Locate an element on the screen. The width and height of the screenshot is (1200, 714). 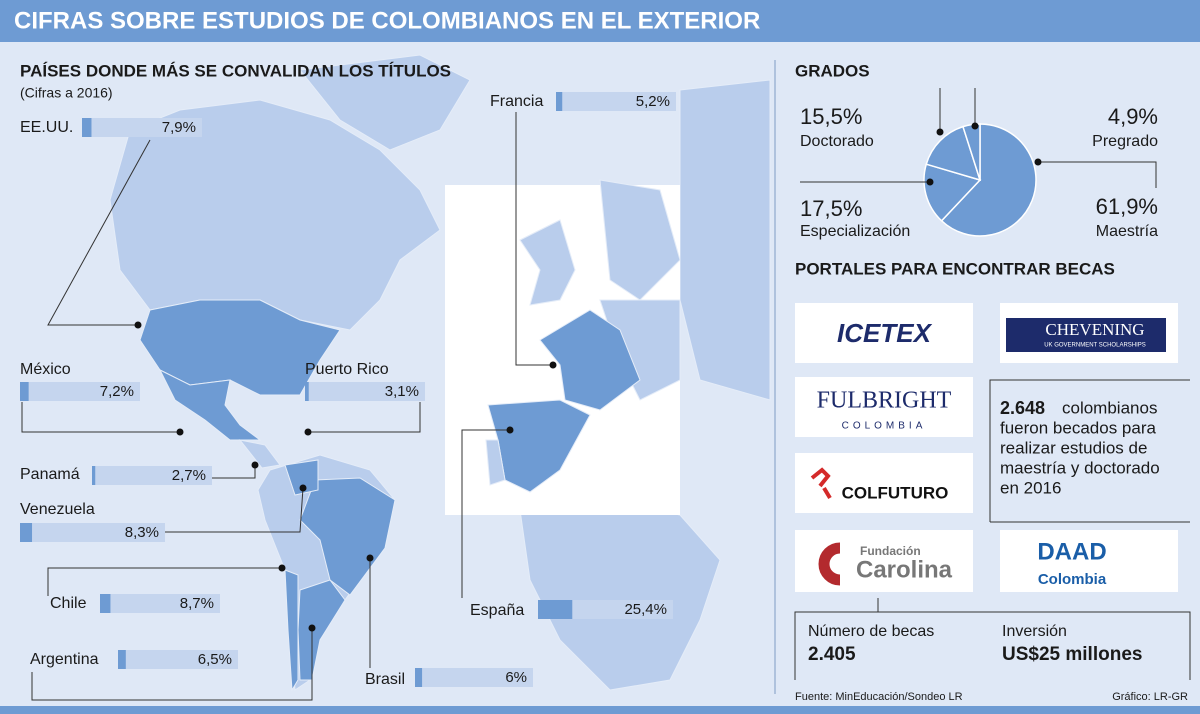
pie-category: Especialización is located at coordinates (855, 231).